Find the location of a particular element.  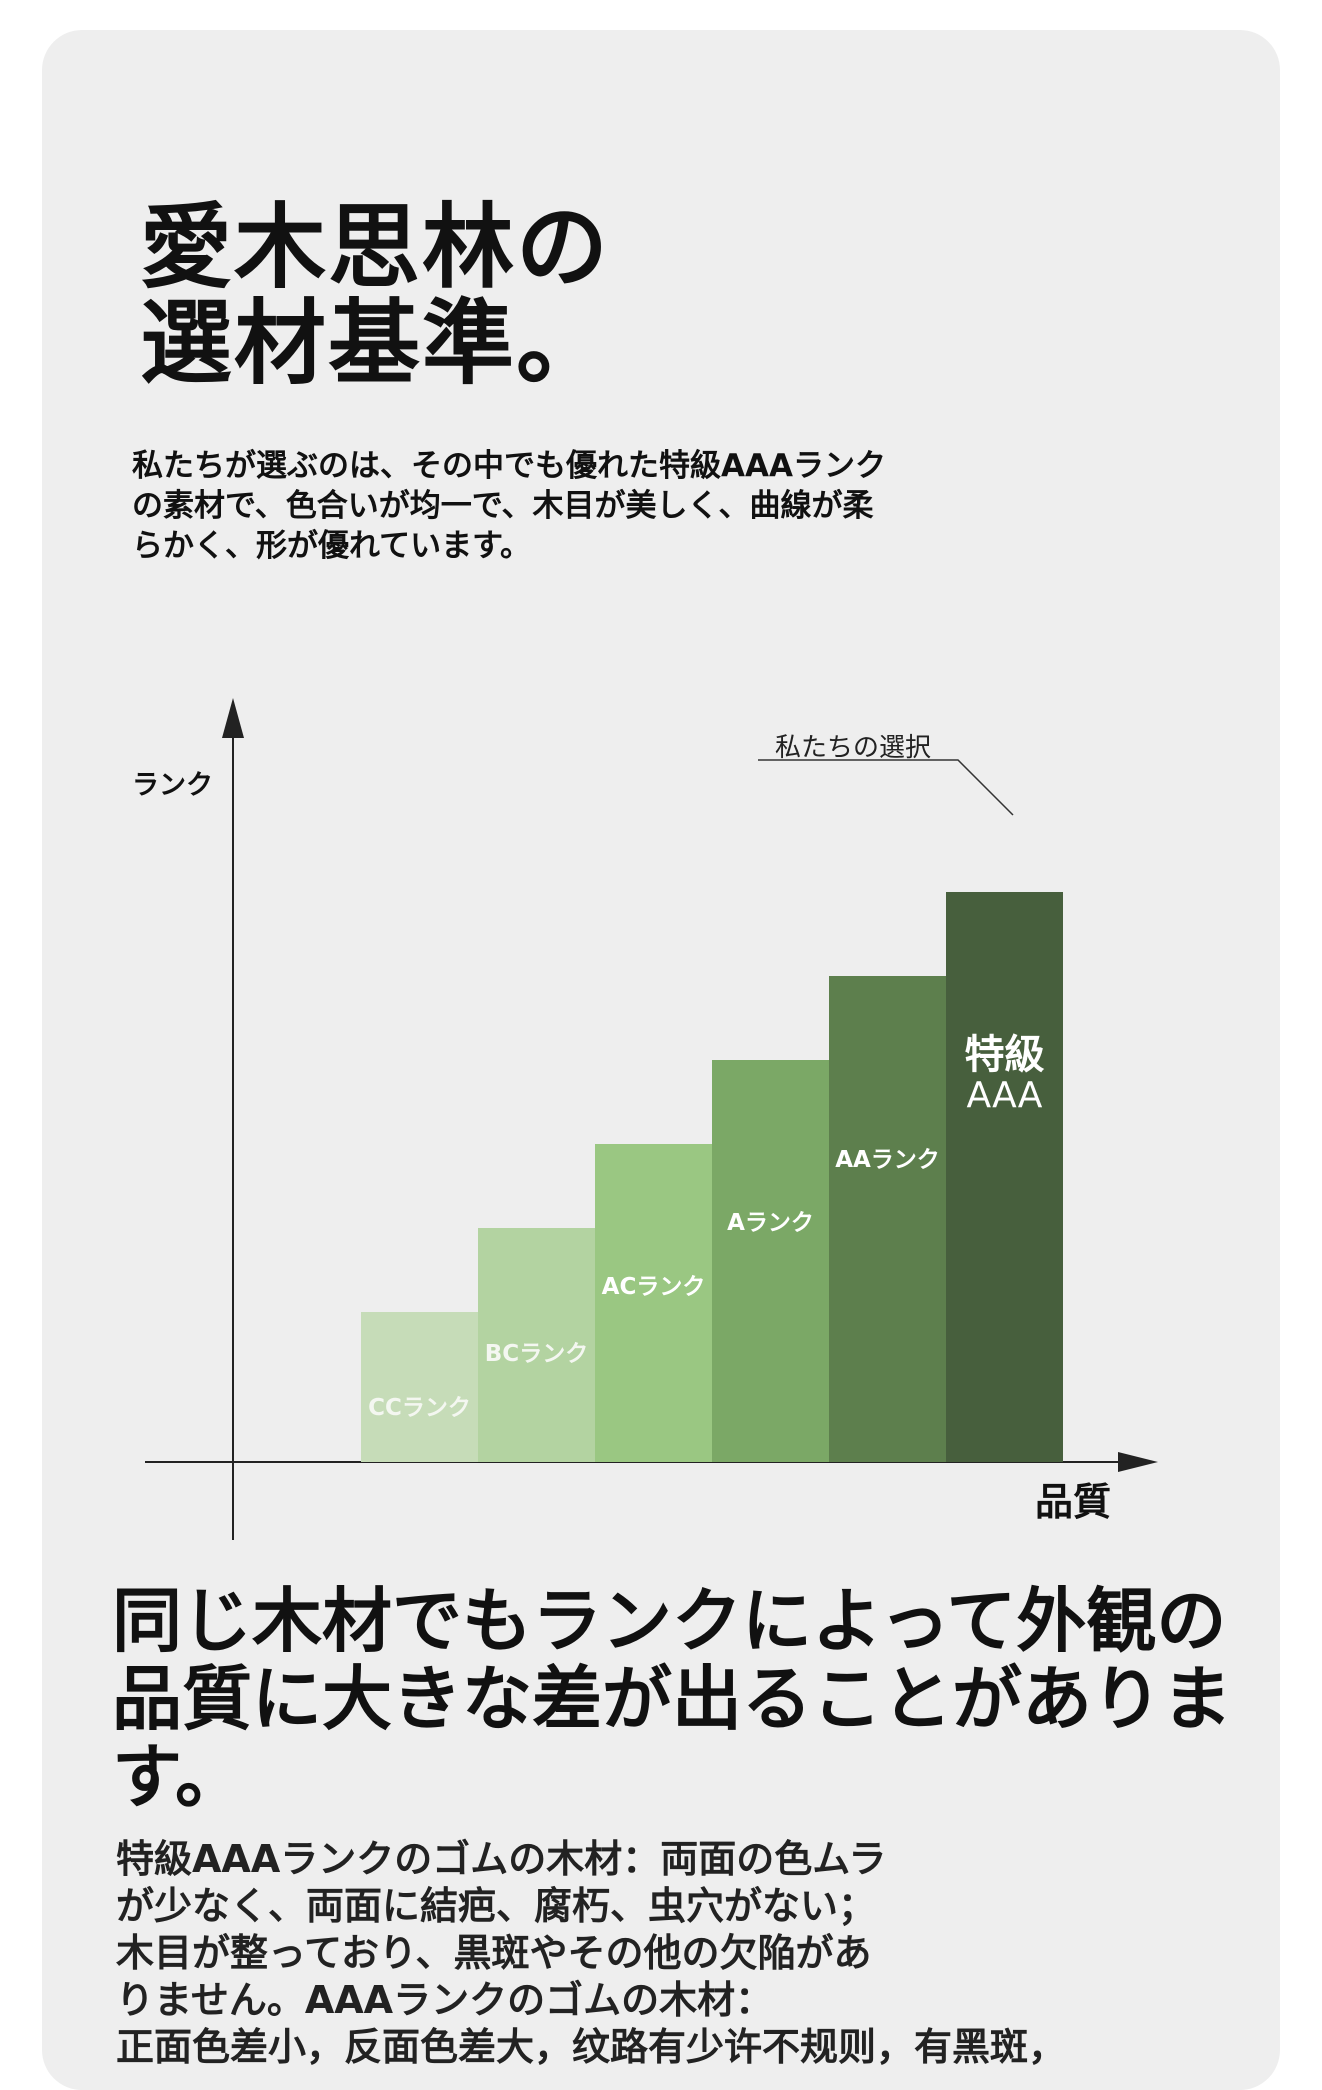

bar-label: ACランク is located at coordinates (654, 1287).